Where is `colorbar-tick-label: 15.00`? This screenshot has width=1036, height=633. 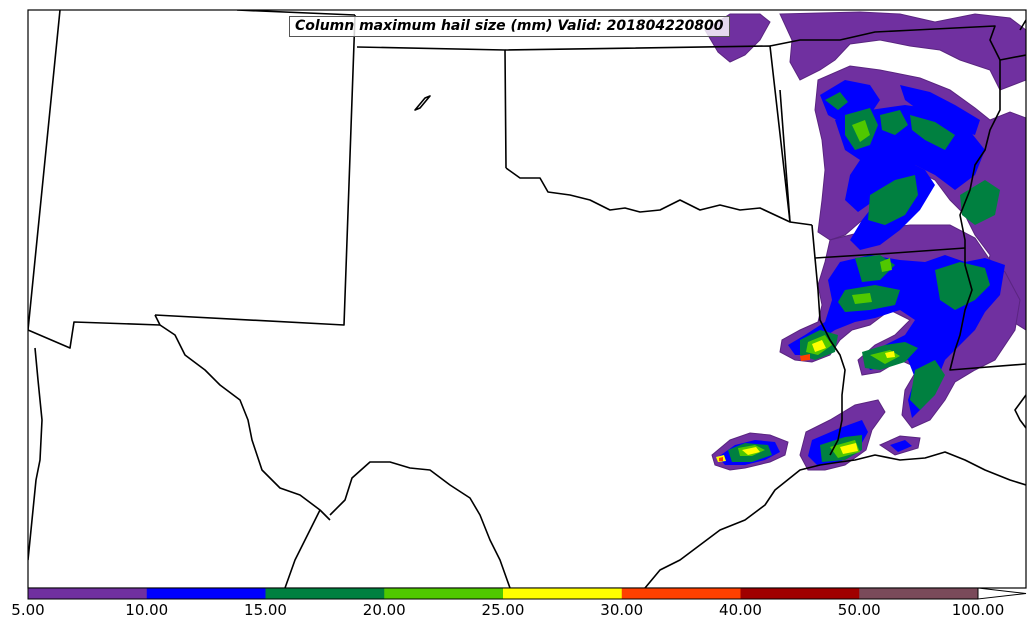
colorbar-tick-label: 15.00 is located at coordinates (265, 610).